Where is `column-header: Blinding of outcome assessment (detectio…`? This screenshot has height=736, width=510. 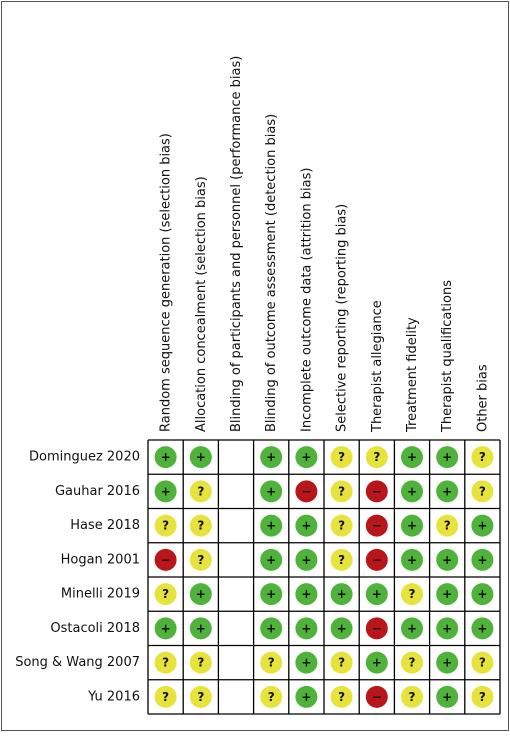 column-header: Blinding of outcome assessment (detectio… is located at coordinates (271, 273).